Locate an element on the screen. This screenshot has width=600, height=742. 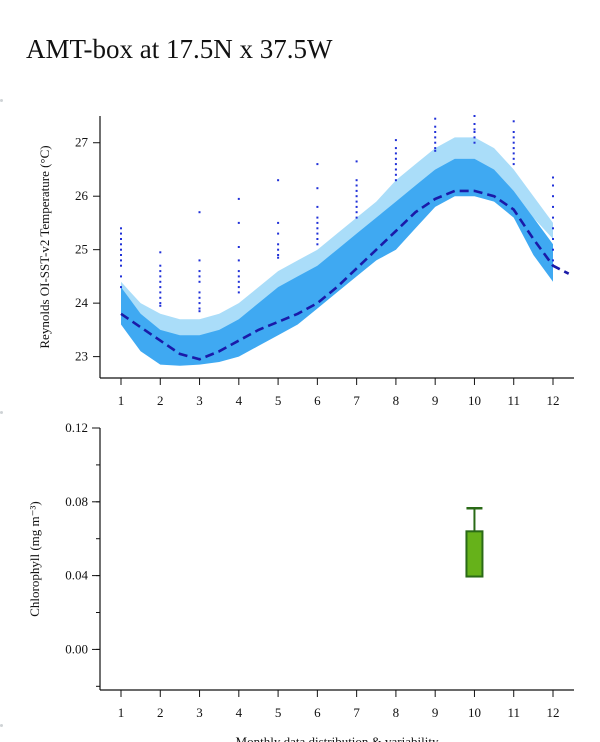
sst-x-tick-label: 10 is located at coordinates (474, 400).